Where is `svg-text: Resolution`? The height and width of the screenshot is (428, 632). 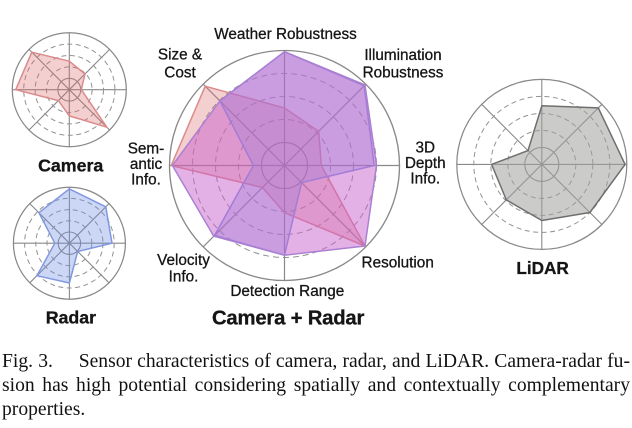
svg-text: Resolution is located at coordinates (398, 263).